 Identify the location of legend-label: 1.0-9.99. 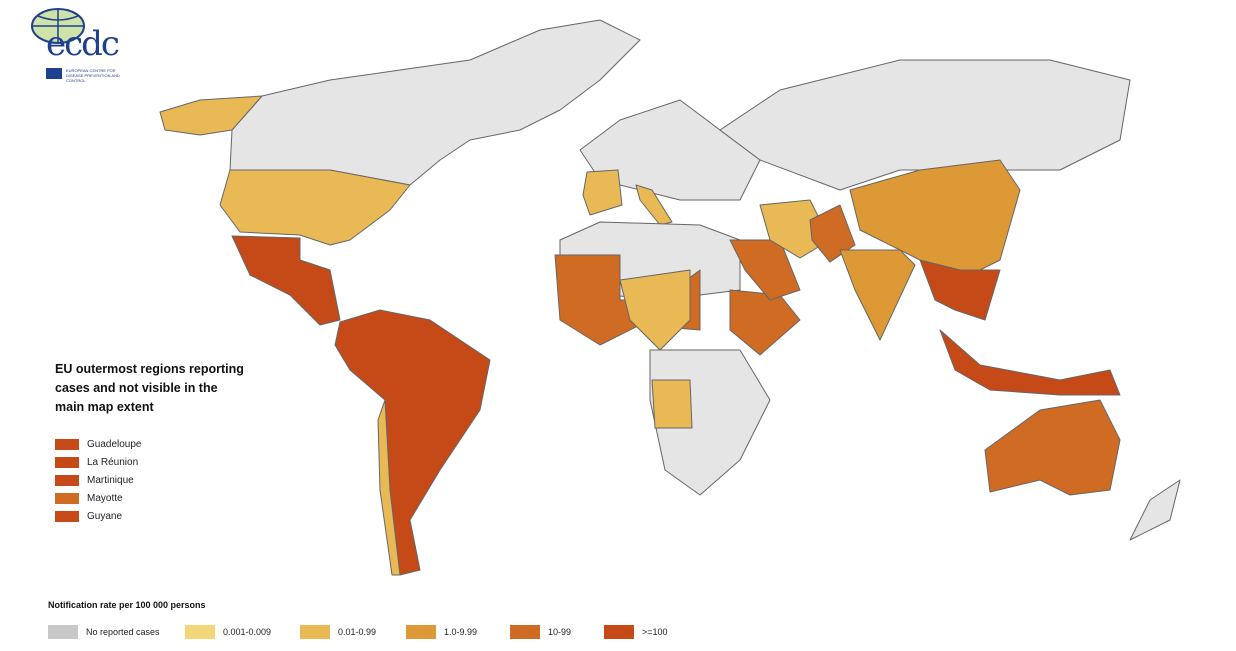
(461, 632).